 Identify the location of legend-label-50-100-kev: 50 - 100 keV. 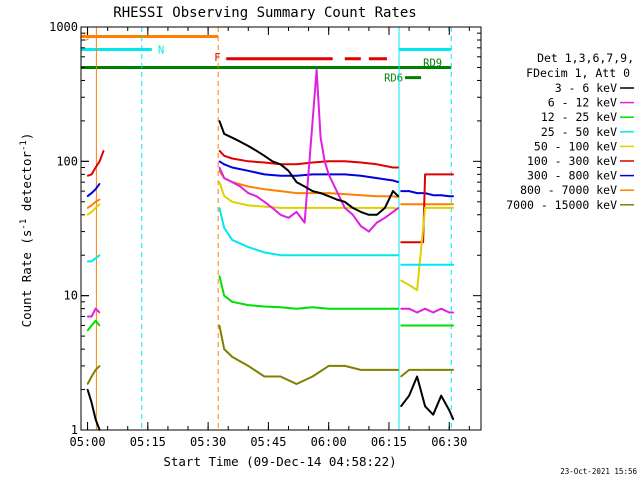
(575, 146).